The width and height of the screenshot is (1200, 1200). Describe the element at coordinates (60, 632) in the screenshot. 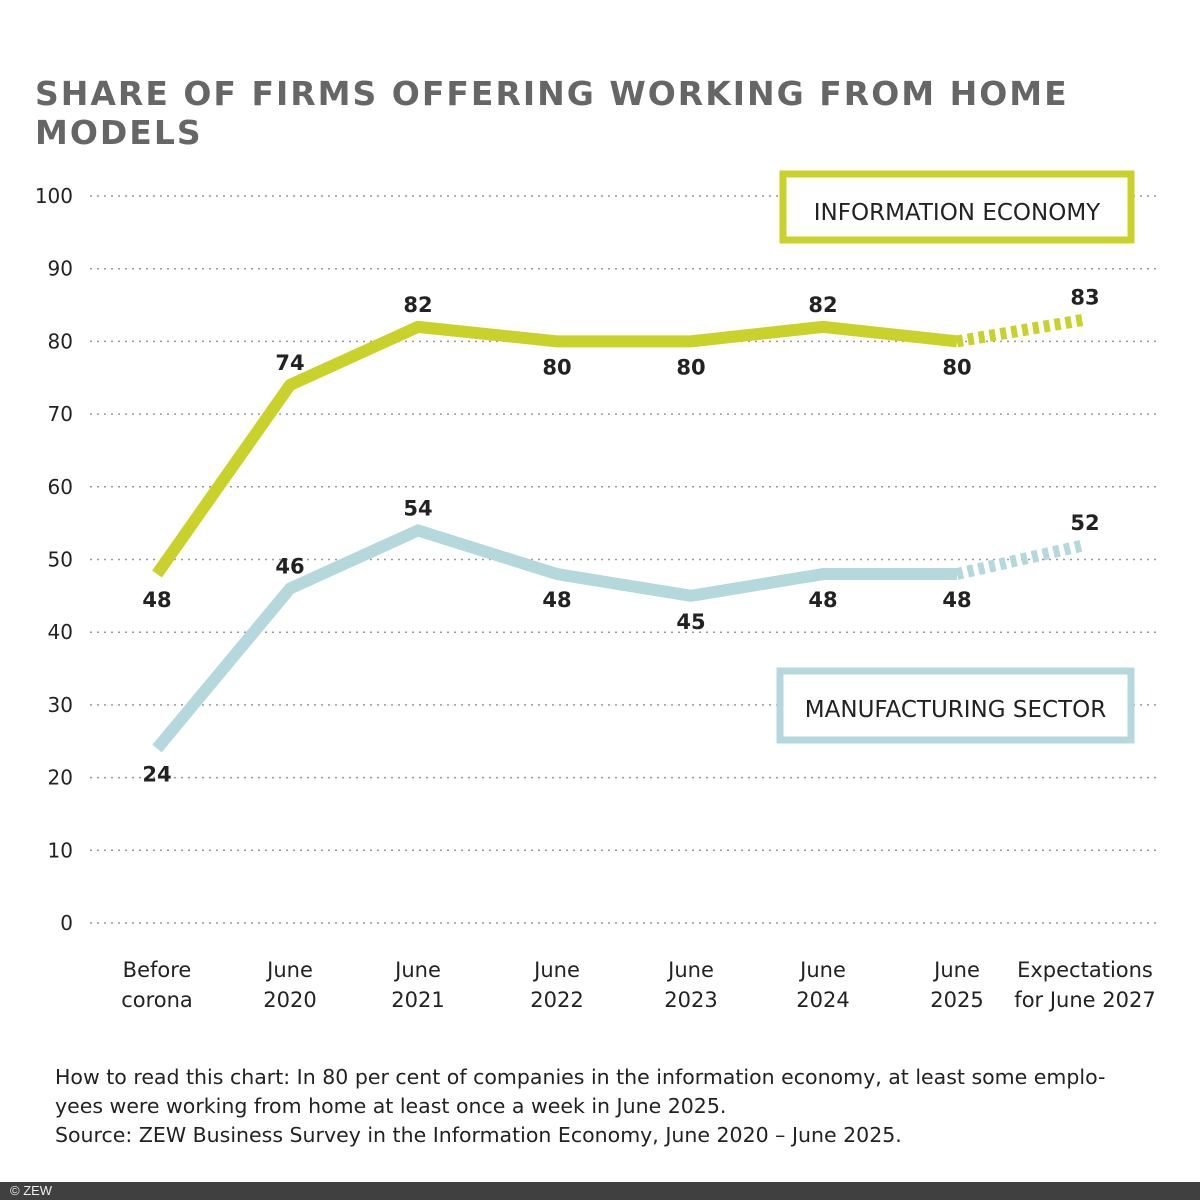

I see `y-tick-label: 40` at that location.